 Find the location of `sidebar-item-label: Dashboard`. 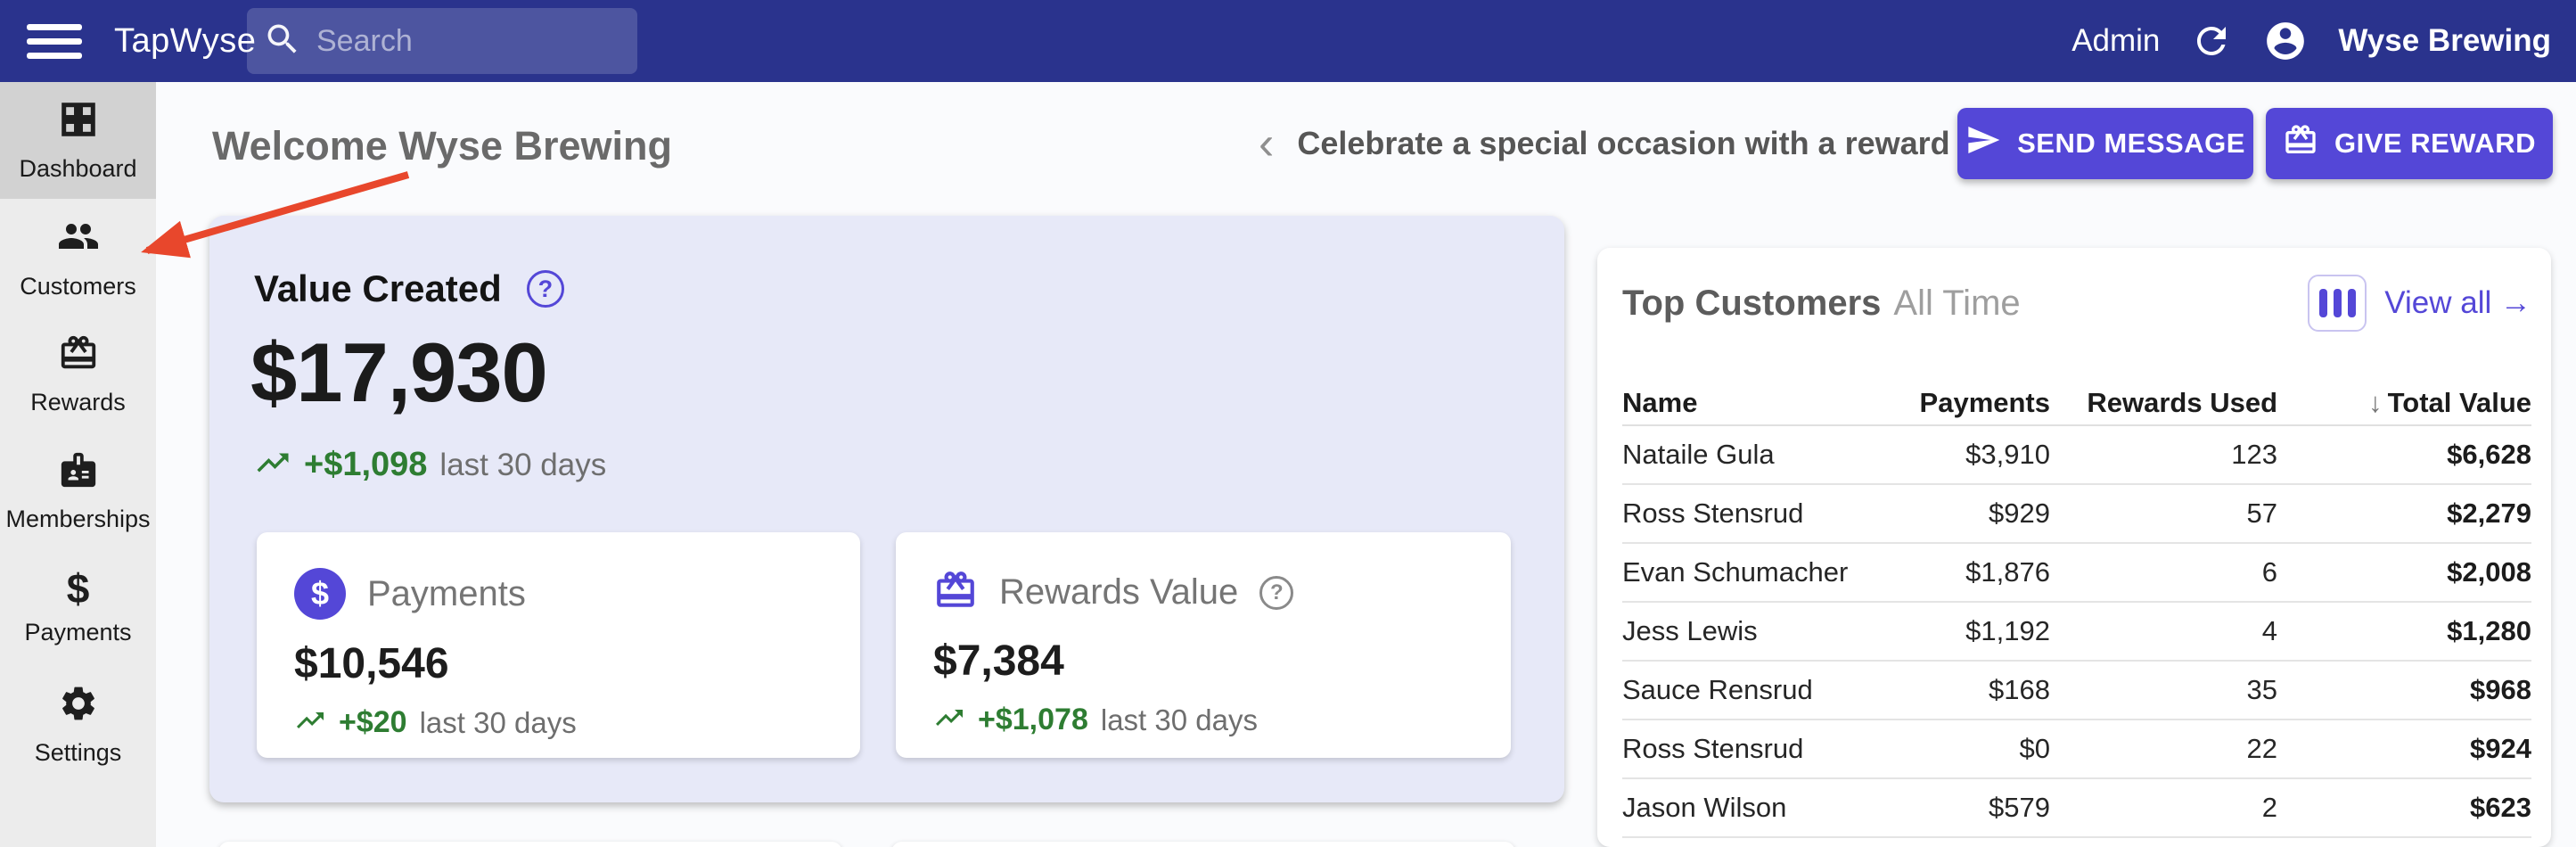

sidebar-item-label: Dashboard is located at coordinates (78, 168).